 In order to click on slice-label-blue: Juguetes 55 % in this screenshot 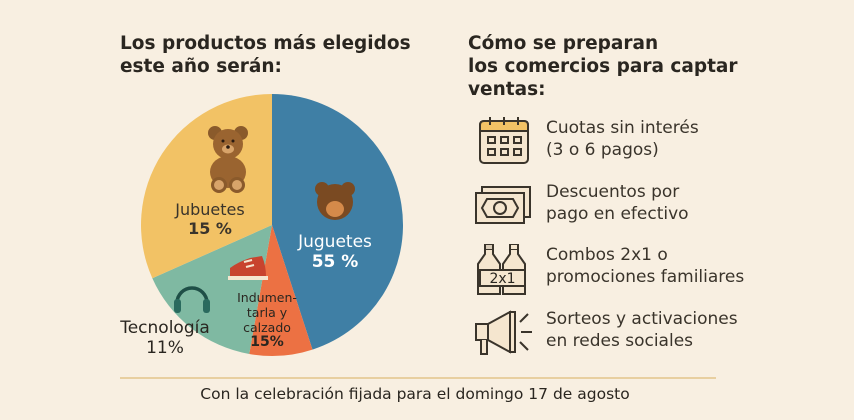, I will do `click(335, 252)`.